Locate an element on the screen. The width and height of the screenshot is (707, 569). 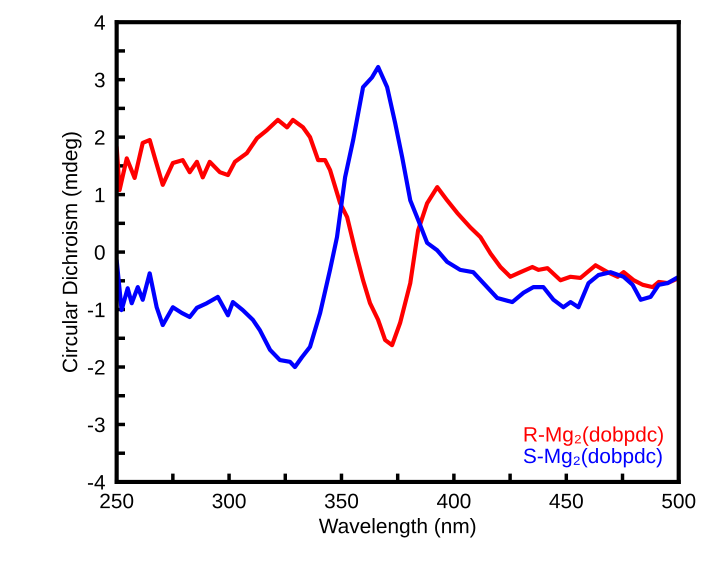
y-tick-label: 1 is located at coordinates (100, 195).